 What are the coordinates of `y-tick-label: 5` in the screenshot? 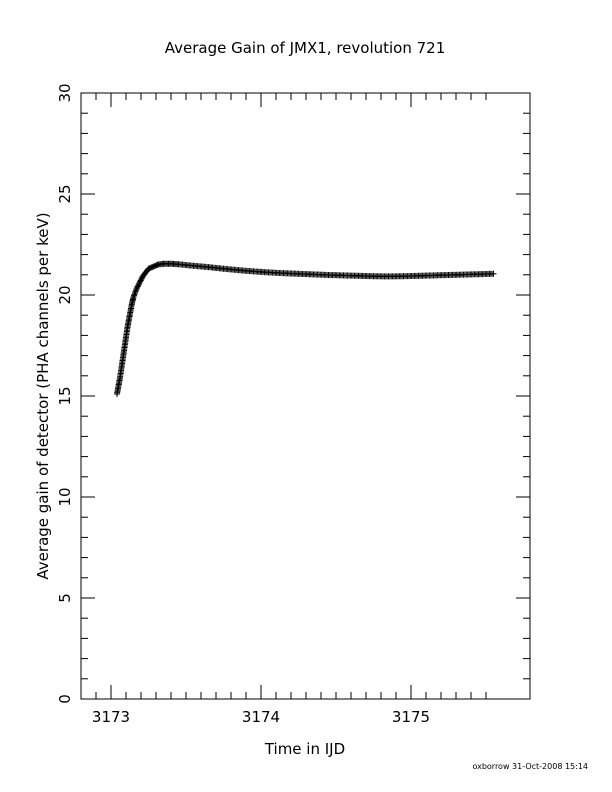 It's located at (65, 598).